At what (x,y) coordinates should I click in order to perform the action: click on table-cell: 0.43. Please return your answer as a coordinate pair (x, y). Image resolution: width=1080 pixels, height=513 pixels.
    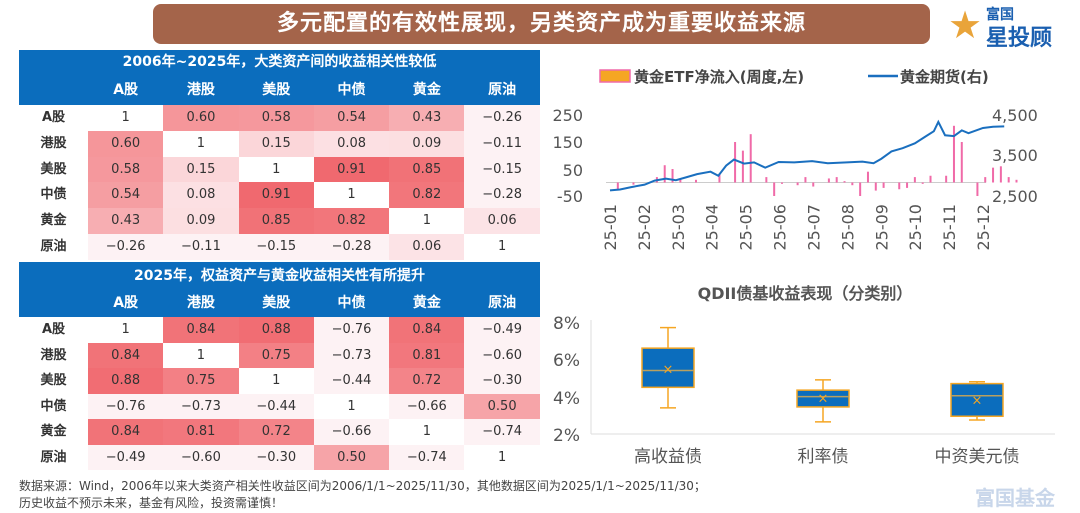
    Looking at the image, I should click on (126, 221).